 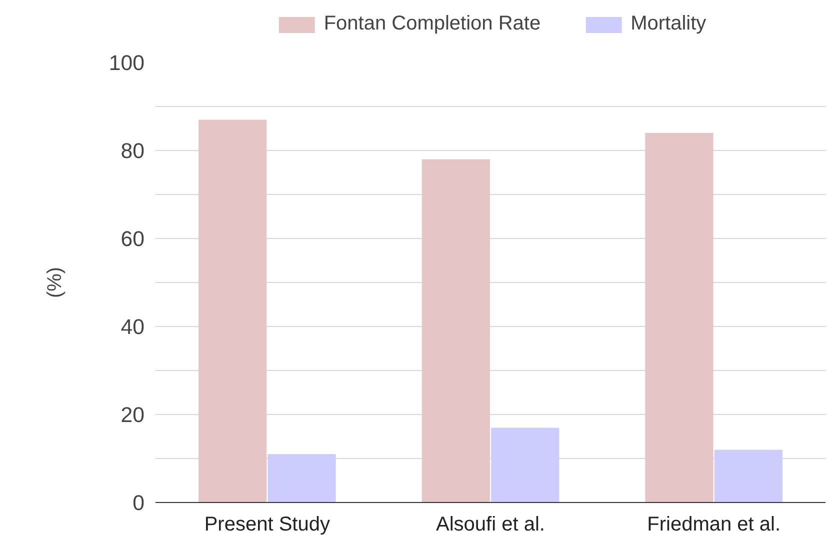 I want to click on y-axis-title: (%), so click(x=55, y=282).